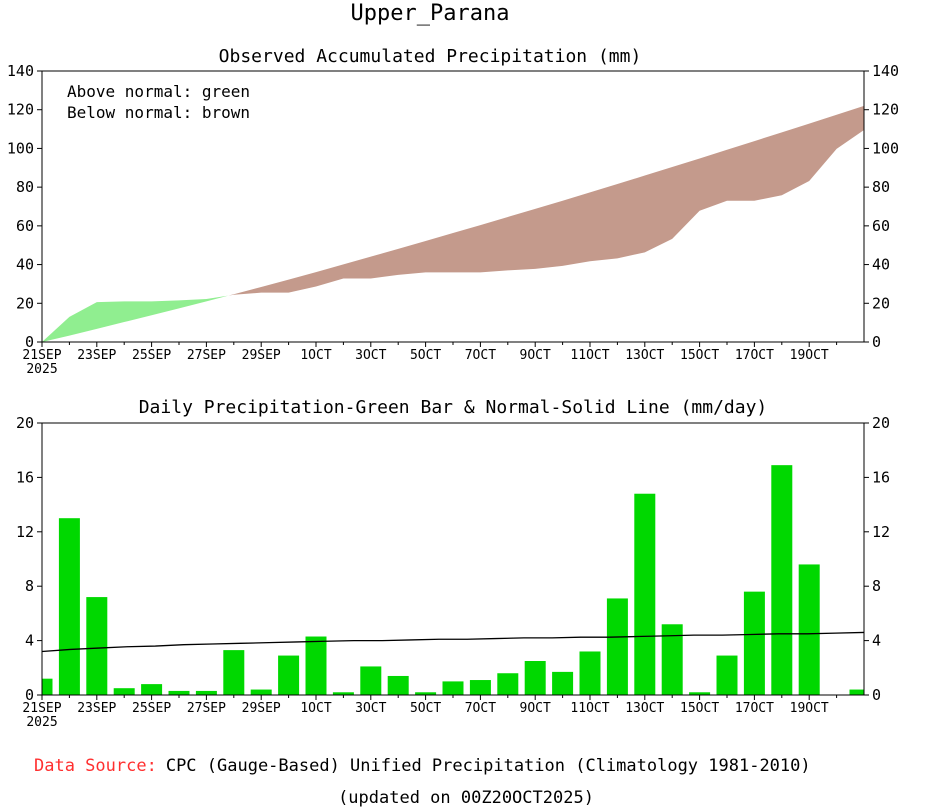 The width and height of the screenshot is (933, 809). Describe the element at coordinates (25, 226) in the screenshot. I see `accum-ytick-label-left: 60` at that location.